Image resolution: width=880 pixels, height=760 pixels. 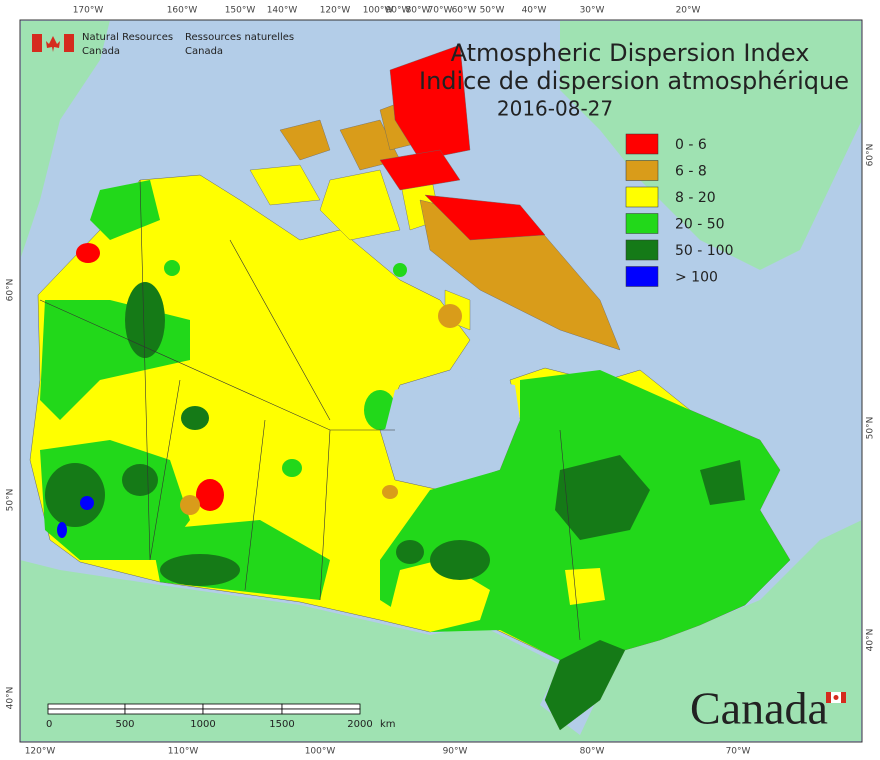 I want to click on legend-label: 20 - 50, so click(x=700, y=225).